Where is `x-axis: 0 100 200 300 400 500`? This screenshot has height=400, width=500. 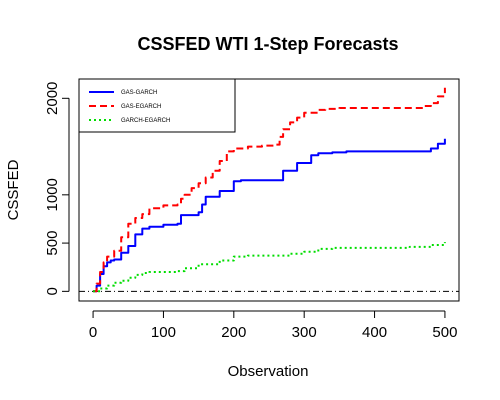
x-axis: 0 100 200 300 400 500 is located at coordinates (273, 326).